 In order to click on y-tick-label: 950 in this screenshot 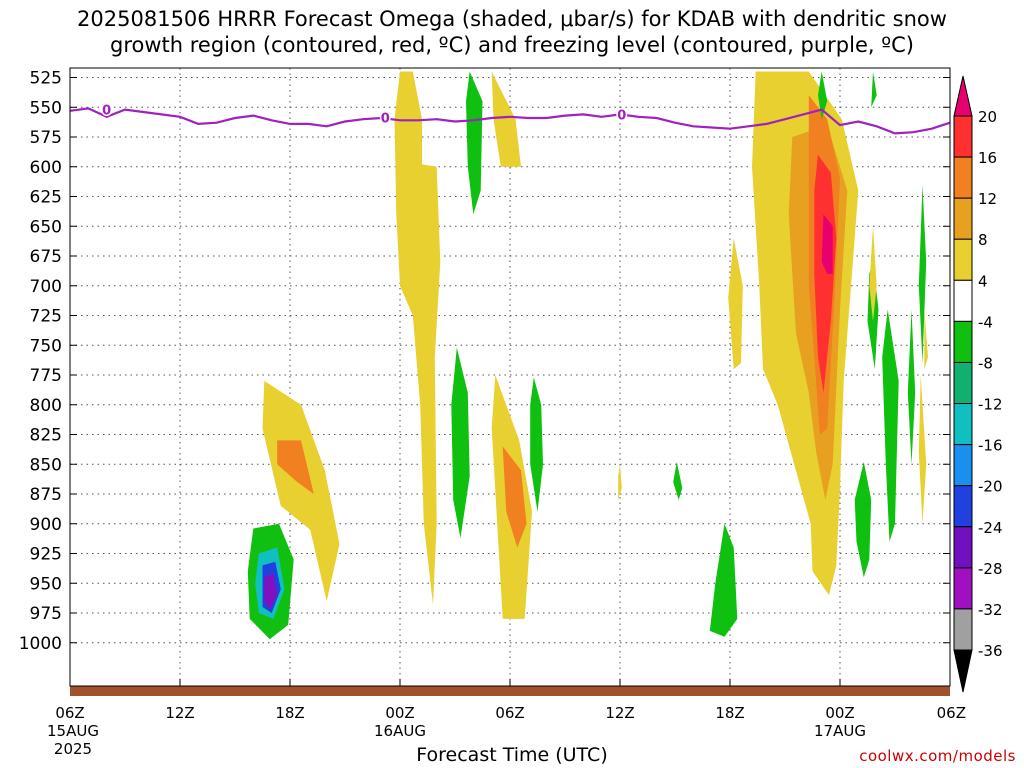, I will do `click(46, 584)`.